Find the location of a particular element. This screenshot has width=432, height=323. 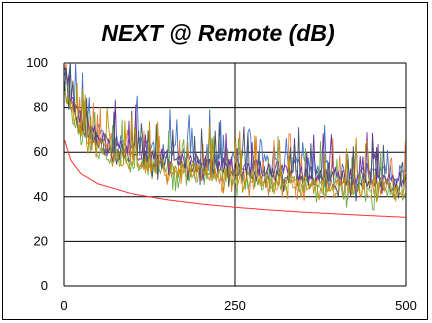

x-tick-label: 0 is located at coordinates (63, 305).